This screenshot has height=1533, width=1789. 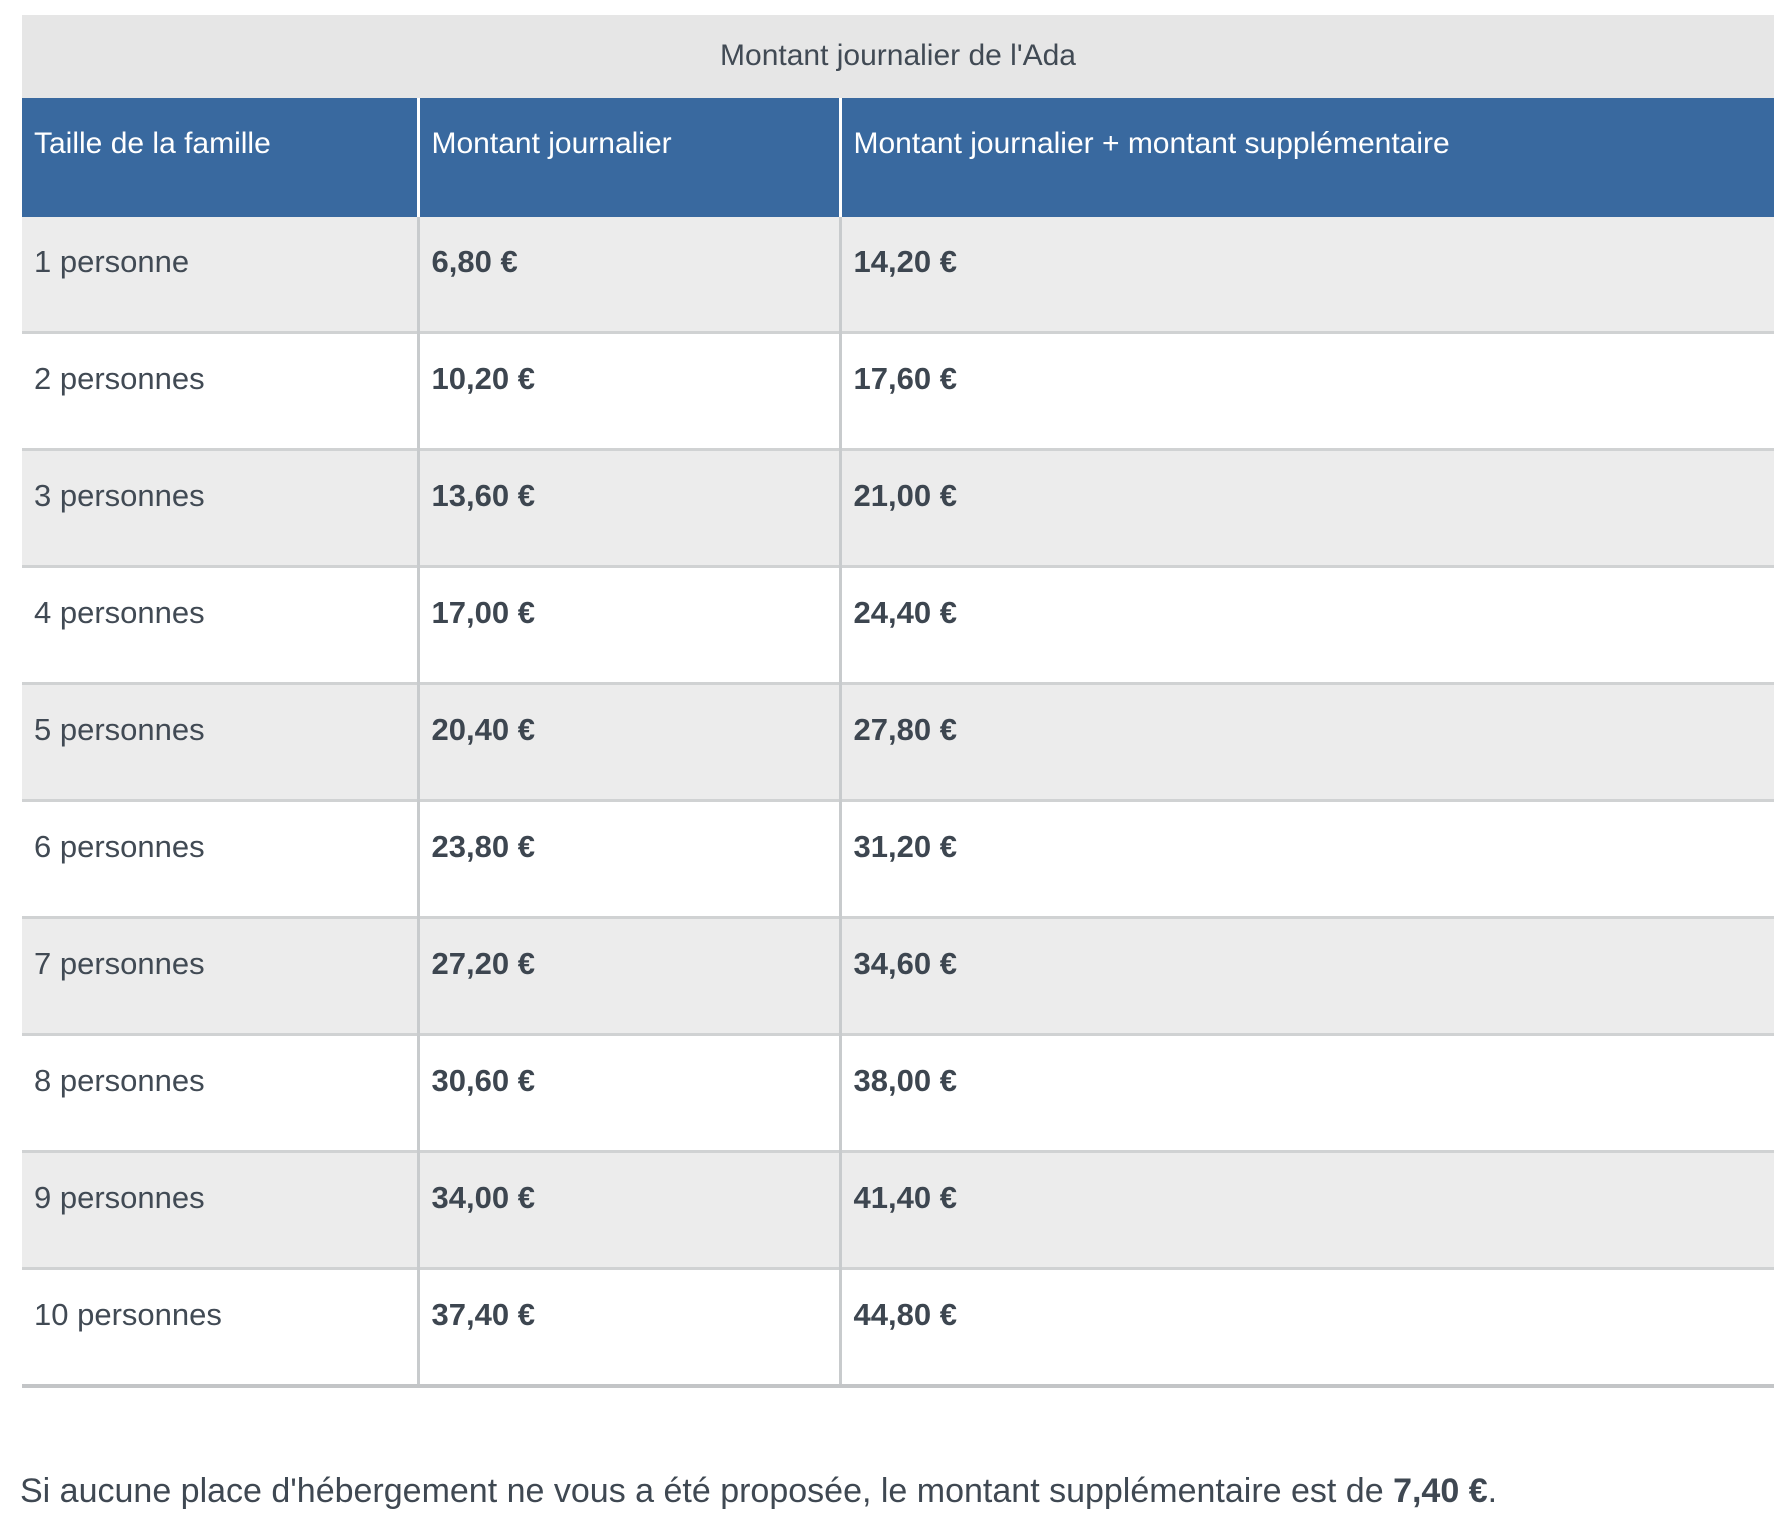 I want to click on daily-plus-cell: 44,80 €, so click(x=1307, y=1327).